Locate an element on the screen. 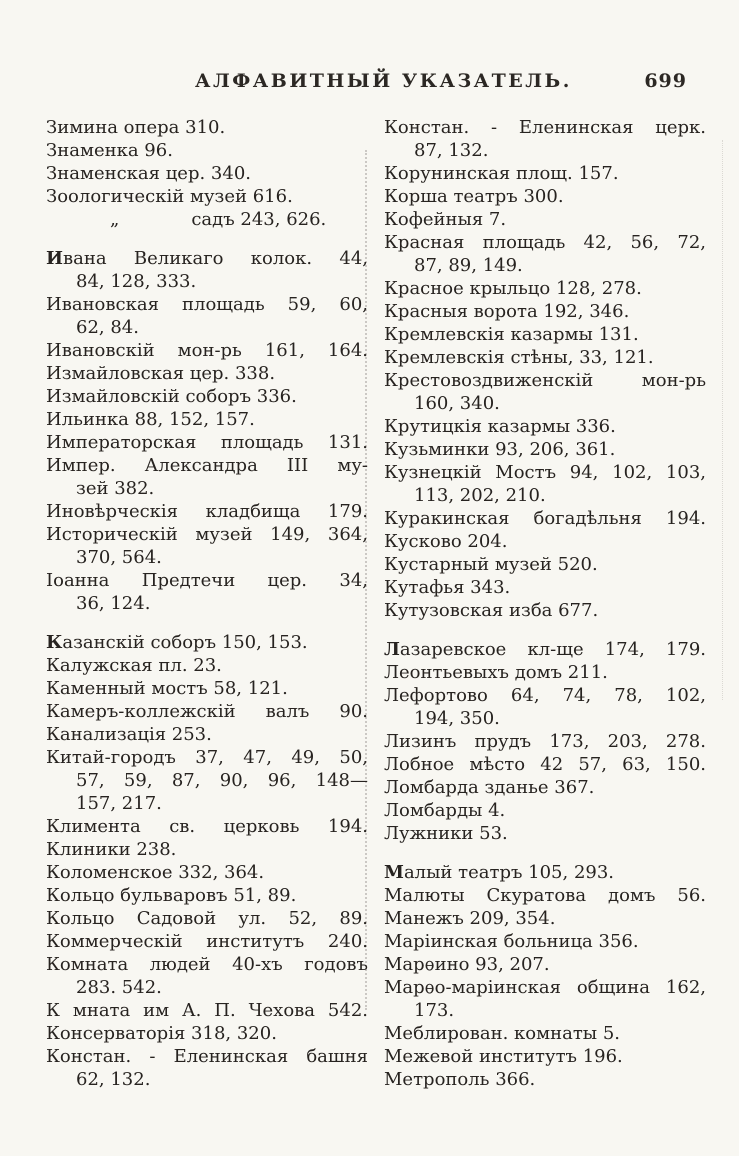  index-line: 87, 89, 149. is located at coordinates (468, 265).